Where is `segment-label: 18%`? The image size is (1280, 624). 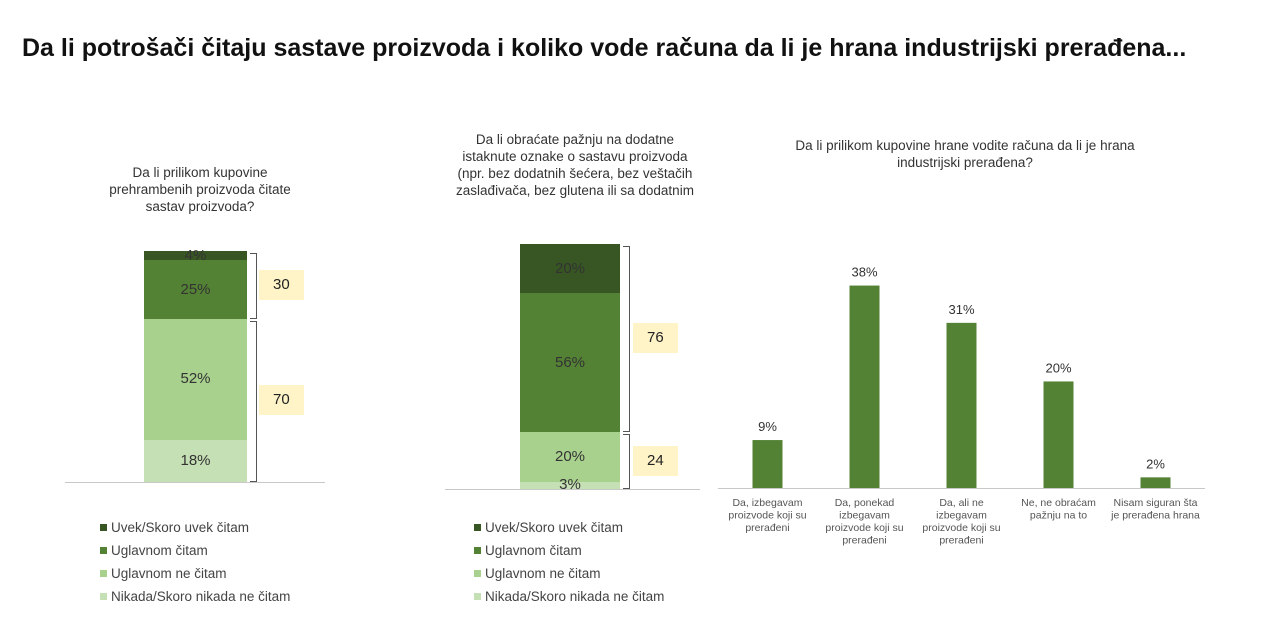
segment-label: 18% is located at coordinates (195, 460).